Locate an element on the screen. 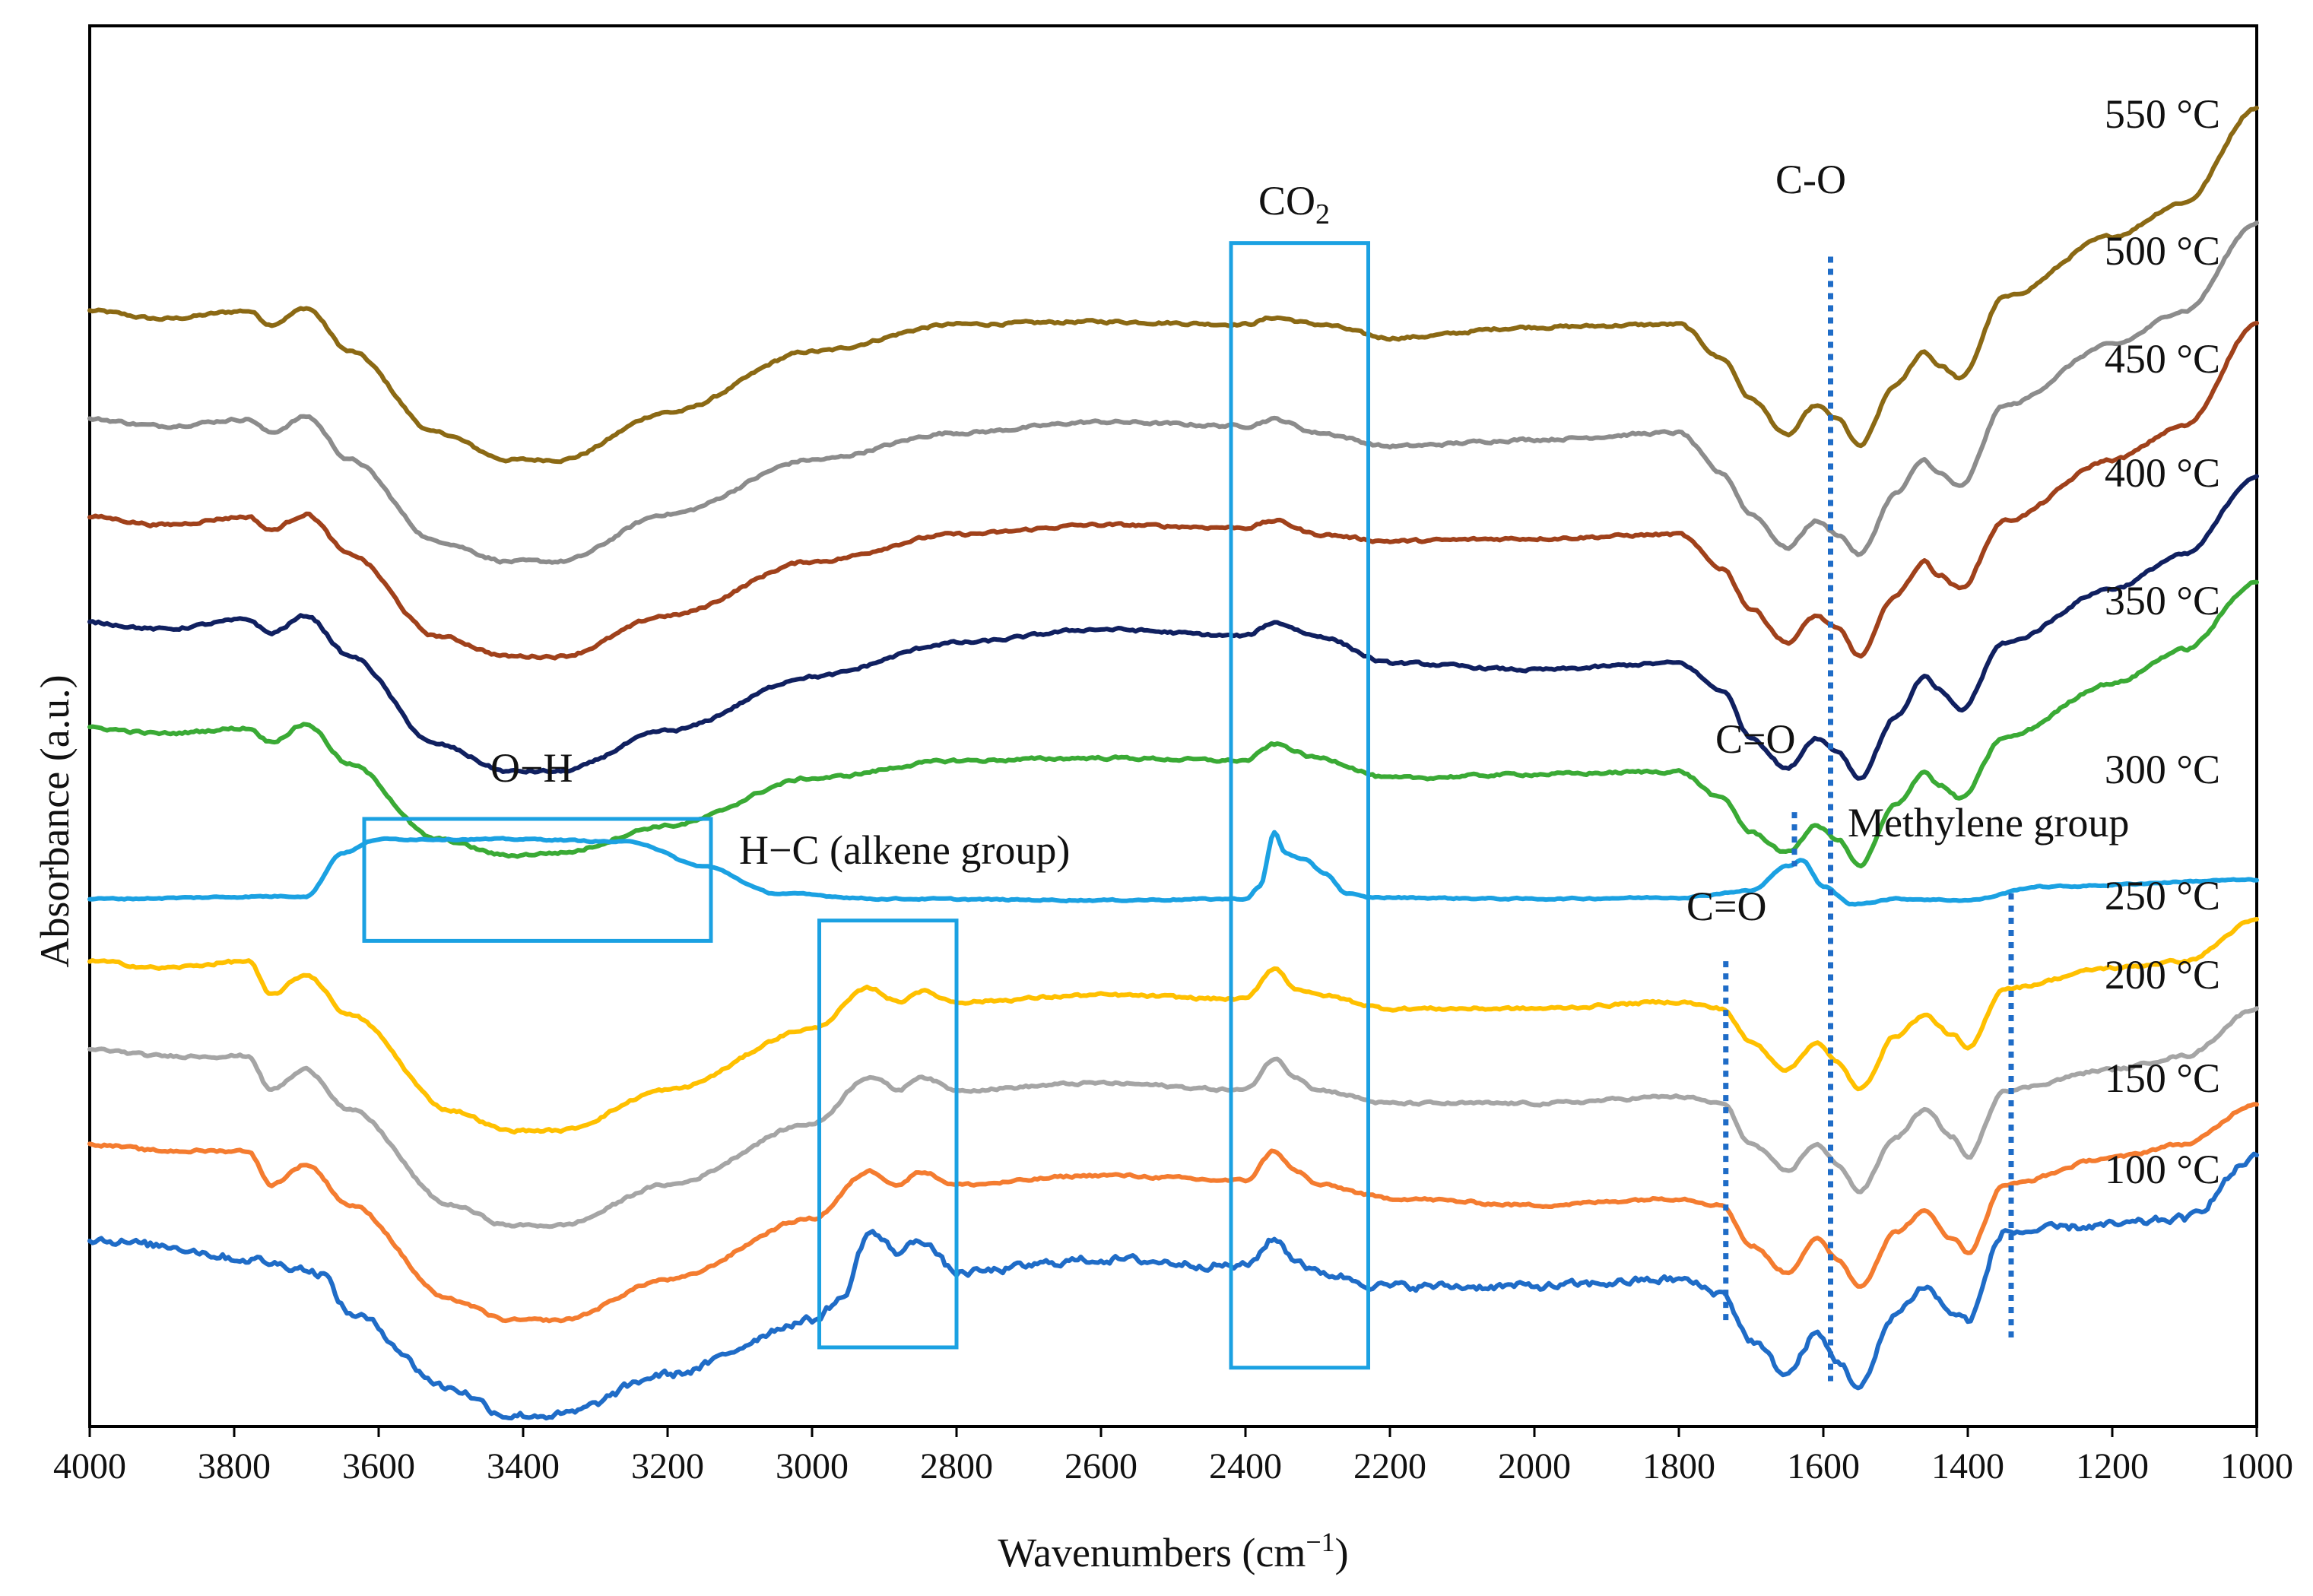 This screenshot has height=1596, width=2313. series-line-150c is located at coordinates (1173, 1213).